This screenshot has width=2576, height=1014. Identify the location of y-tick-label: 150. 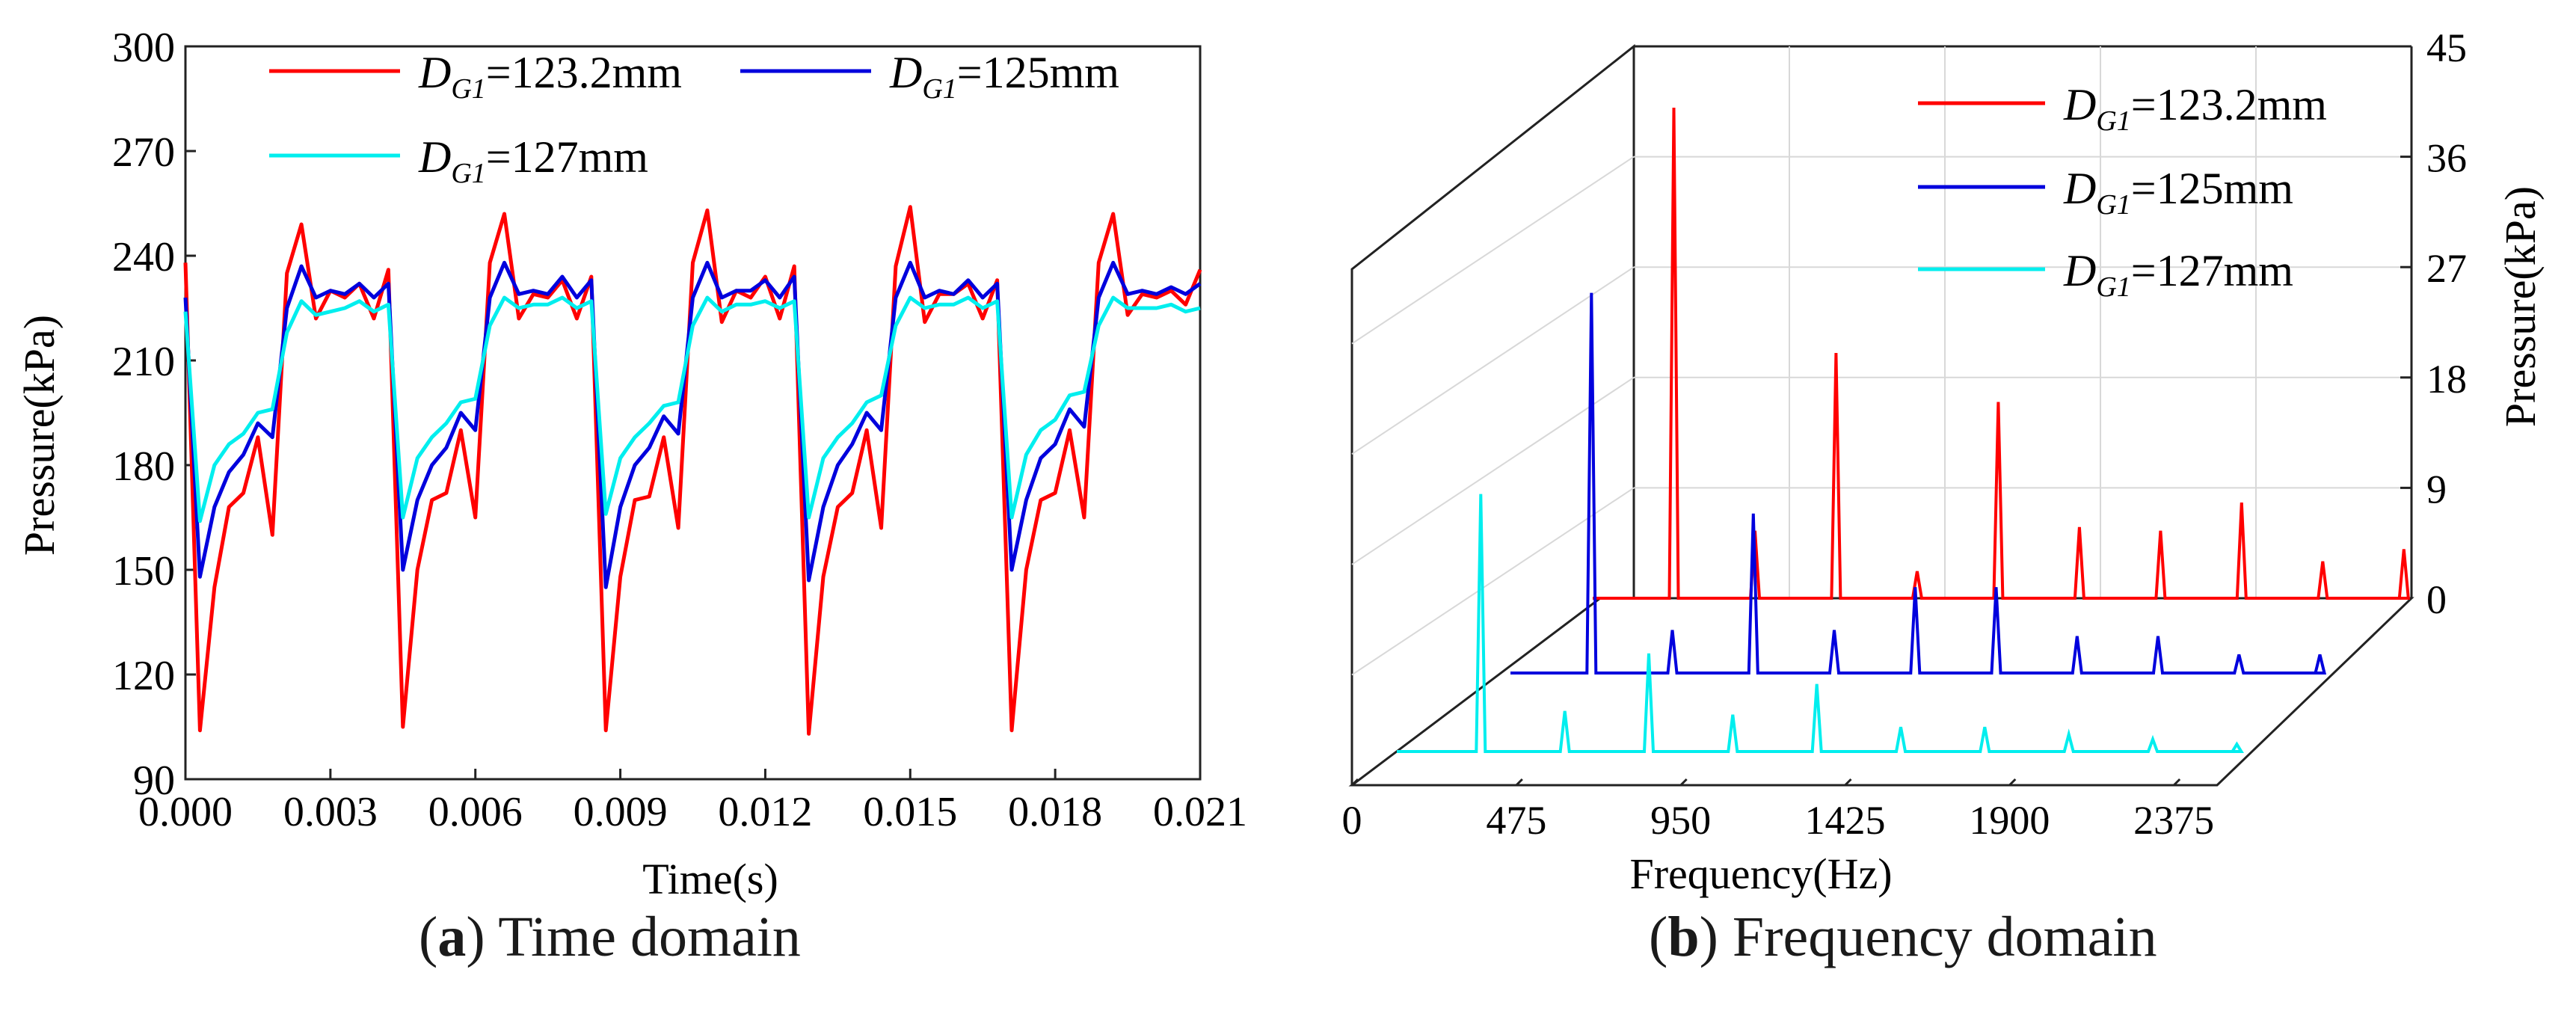
(143, 571).